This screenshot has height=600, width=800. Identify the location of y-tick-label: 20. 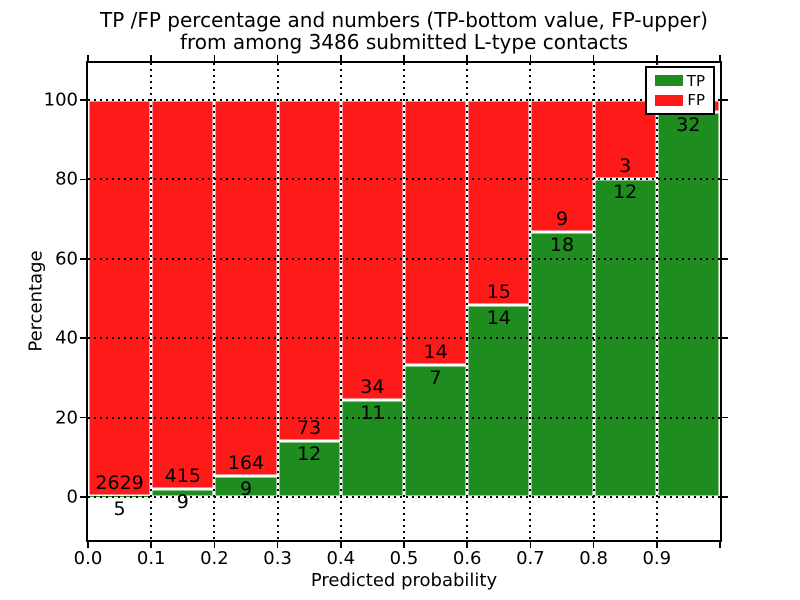
(66, 418).